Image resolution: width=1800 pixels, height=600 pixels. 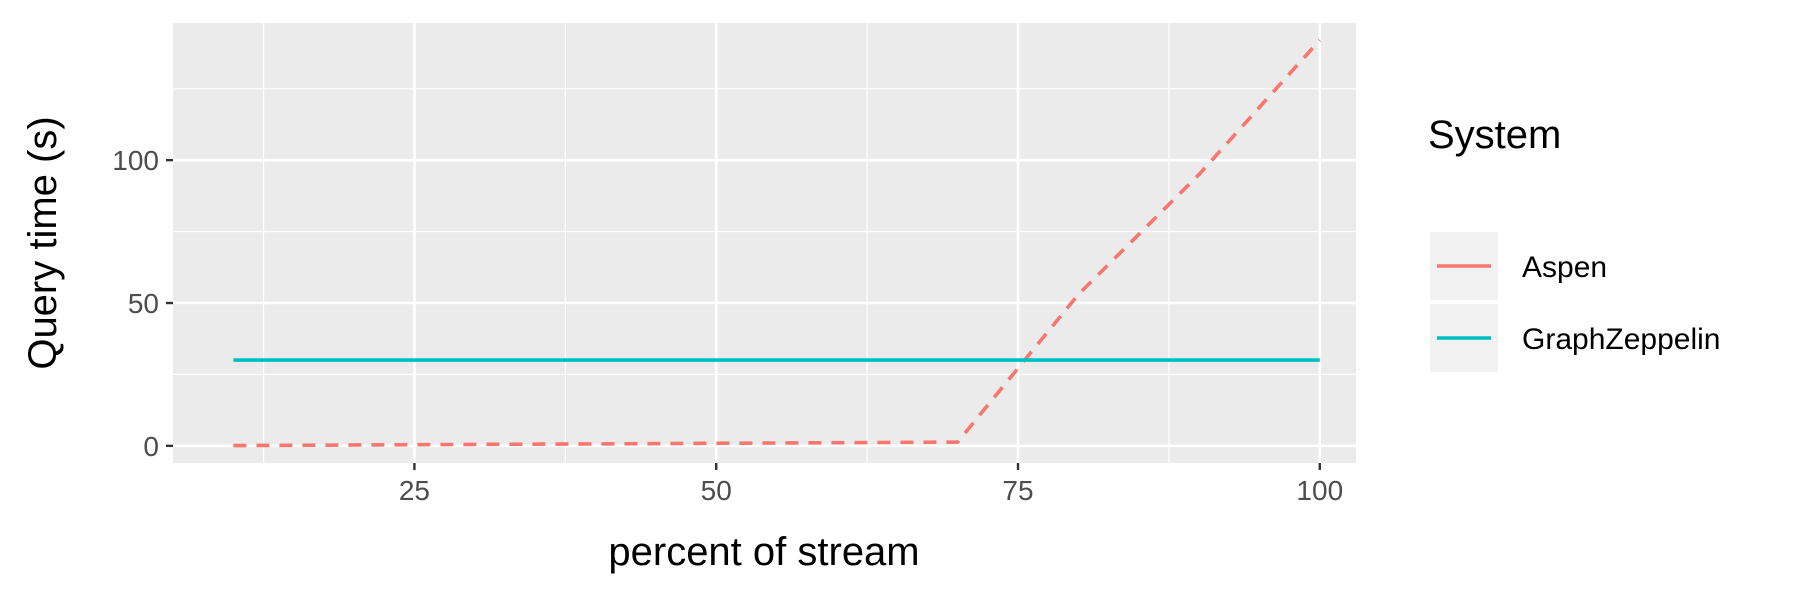 I want to click on y-axis: 0 50 100, so click(x=142, y=303).